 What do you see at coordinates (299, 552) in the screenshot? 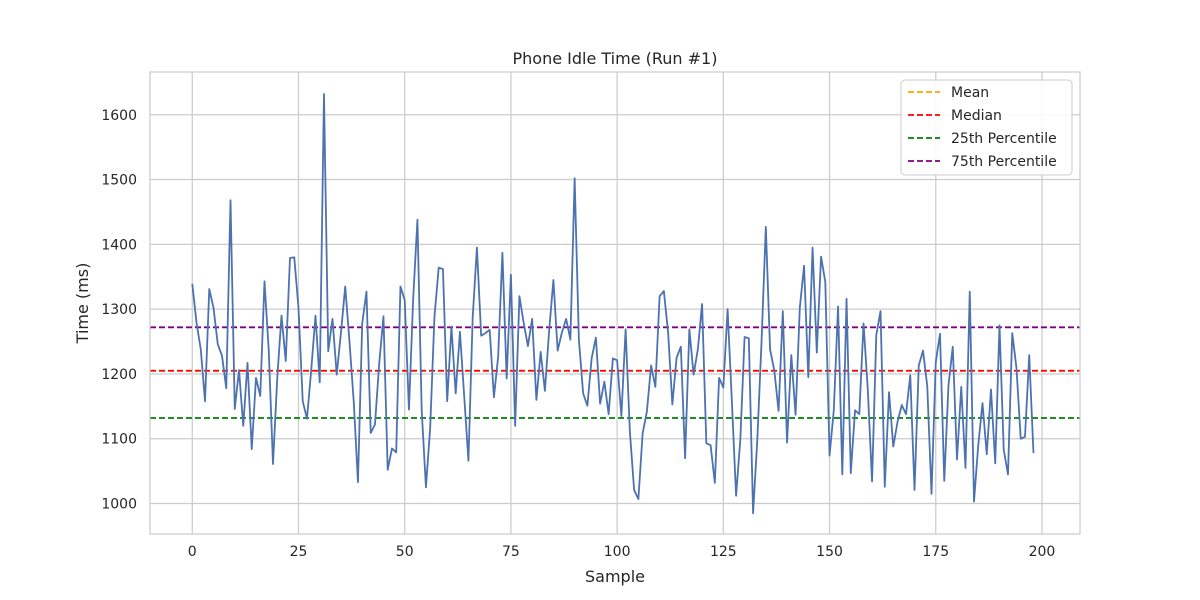
I see `x-tick-label: 25` at bounding box center [299, 552].